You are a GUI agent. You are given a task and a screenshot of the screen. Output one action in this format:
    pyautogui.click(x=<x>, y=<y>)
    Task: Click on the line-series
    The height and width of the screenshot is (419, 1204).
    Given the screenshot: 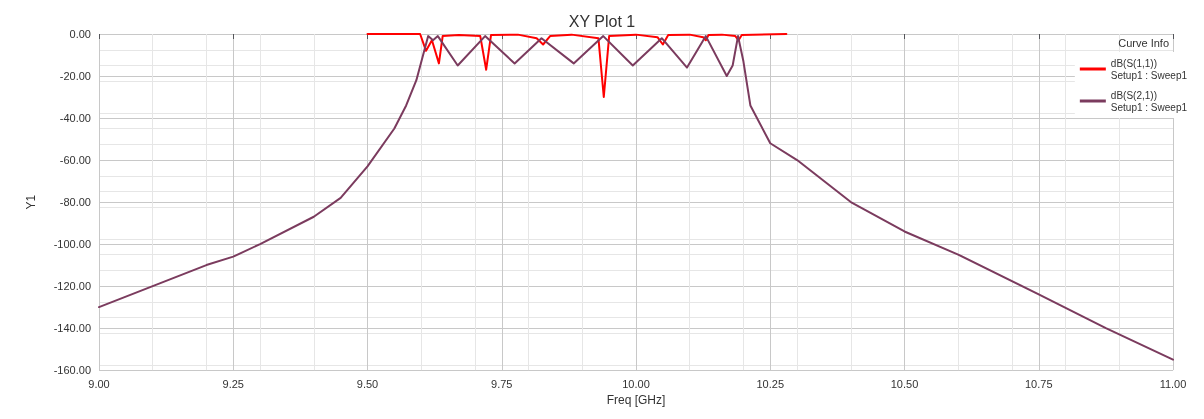 What is the action you would take?
    pyautogui.click(x=577, y=66)
    